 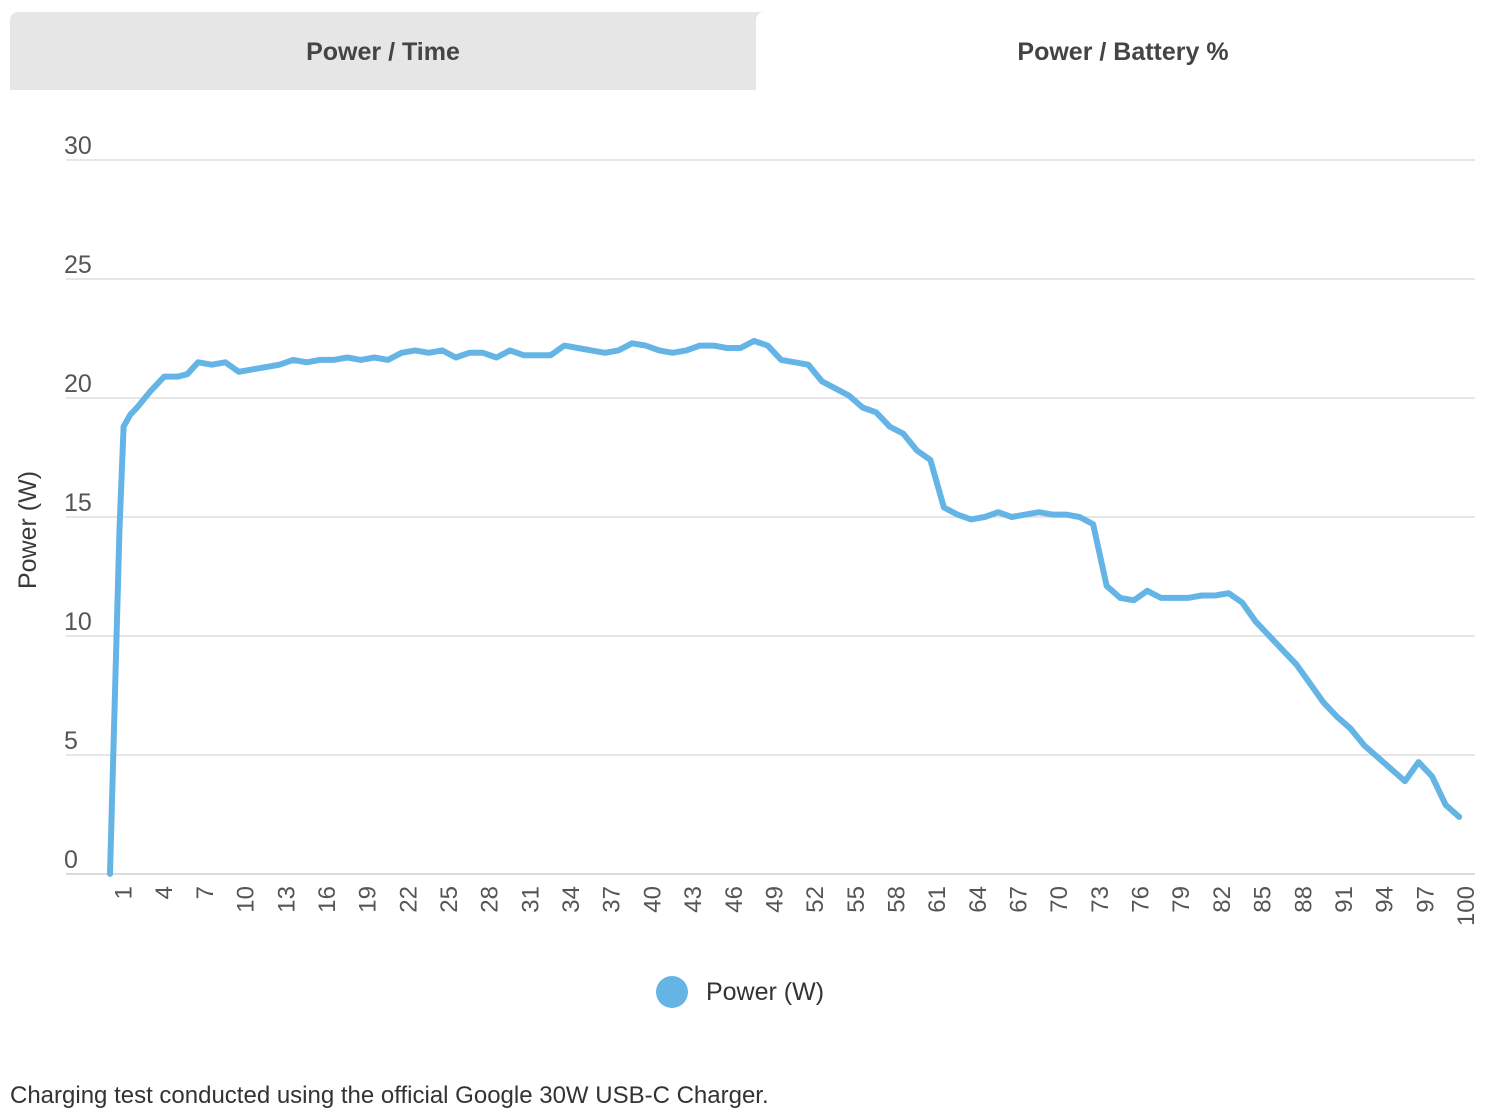 What do you see at coordinates (383, 51) in the screenshot?
I see `tab-power-time: Power / Time` at bounding box center [383, 51].